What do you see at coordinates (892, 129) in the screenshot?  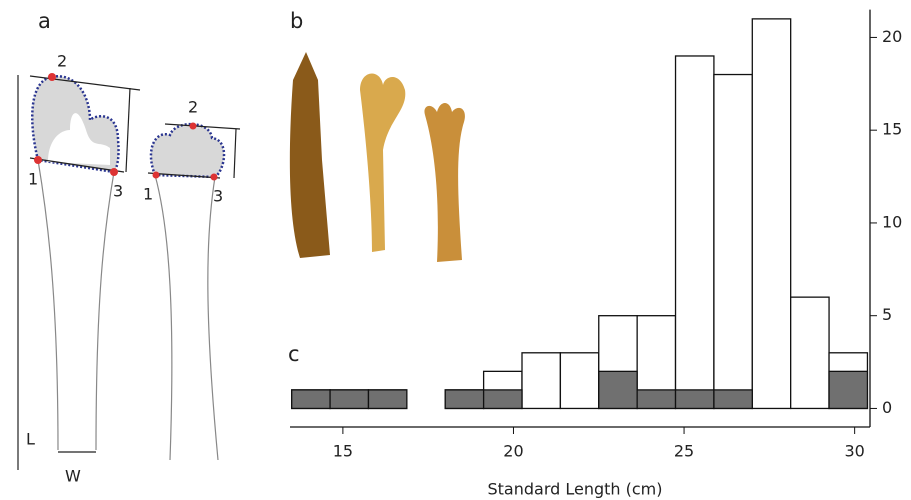 I see `y-tick-label: 15` at bounding box center [892, 129].